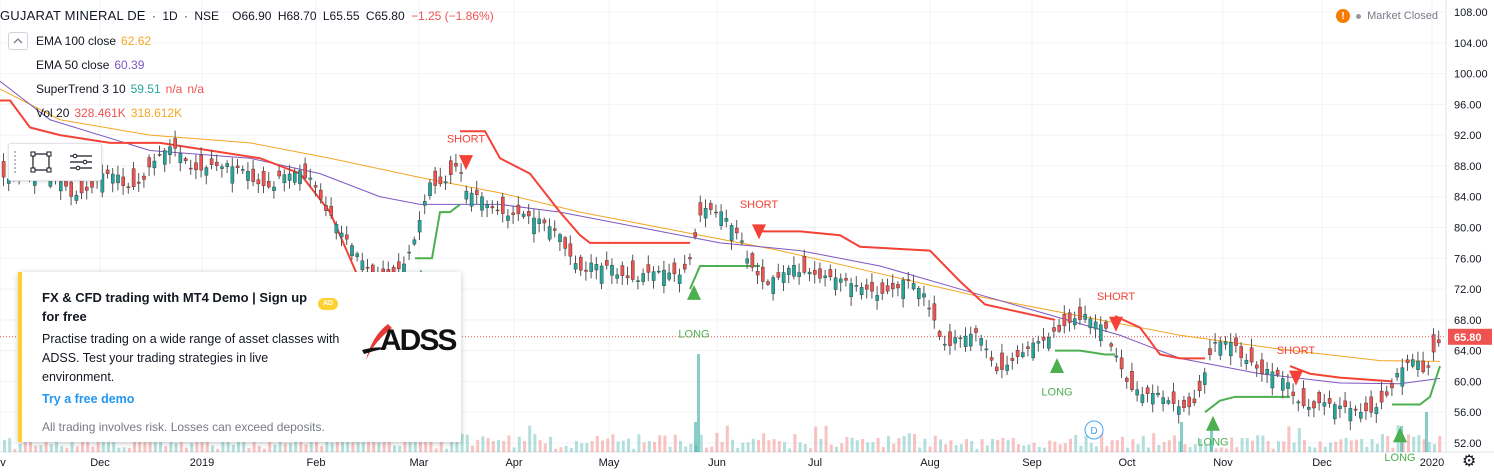 This screenshot has width=1494, height=474. Describe the element at coordinates (407, 342) in the screenshot. I see `adss-logo: ADSS` at that location.